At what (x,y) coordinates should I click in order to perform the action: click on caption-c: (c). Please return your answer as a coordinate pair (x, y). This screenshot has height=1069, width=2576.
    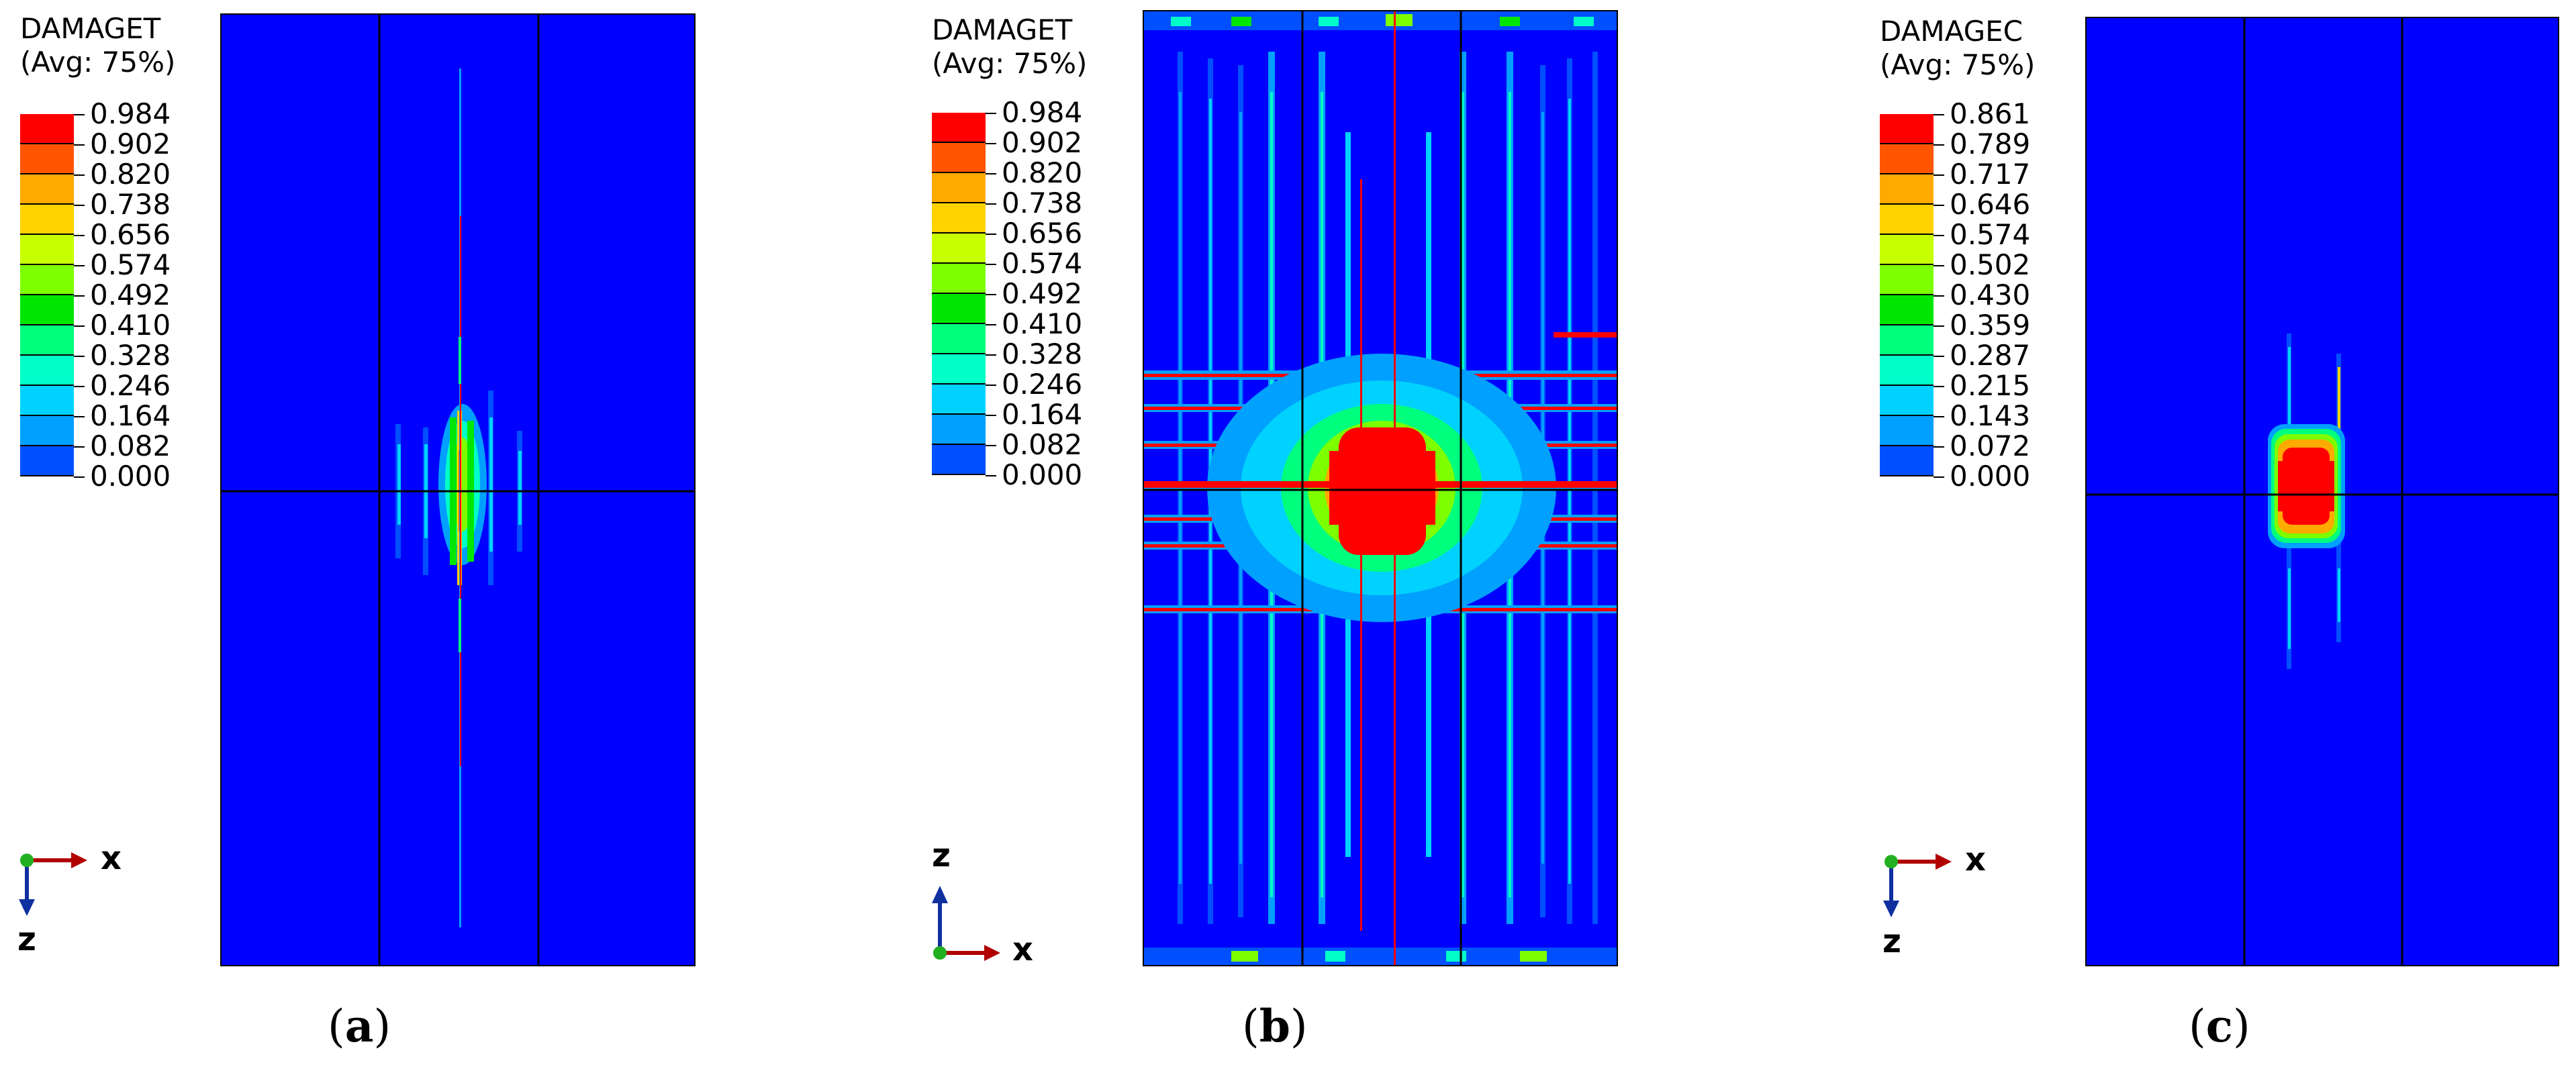
    Looking at the image, I should click on (2219, 1026).